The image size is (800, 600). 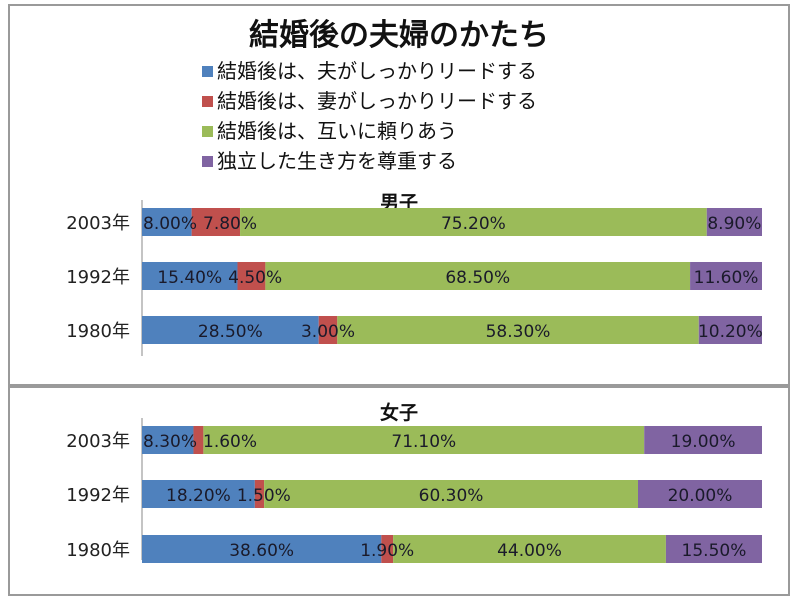 What do you see at coordinates (230, 442) in the screenshot?
I see `data-label: 1.60%` at bounding box center [230, 442].